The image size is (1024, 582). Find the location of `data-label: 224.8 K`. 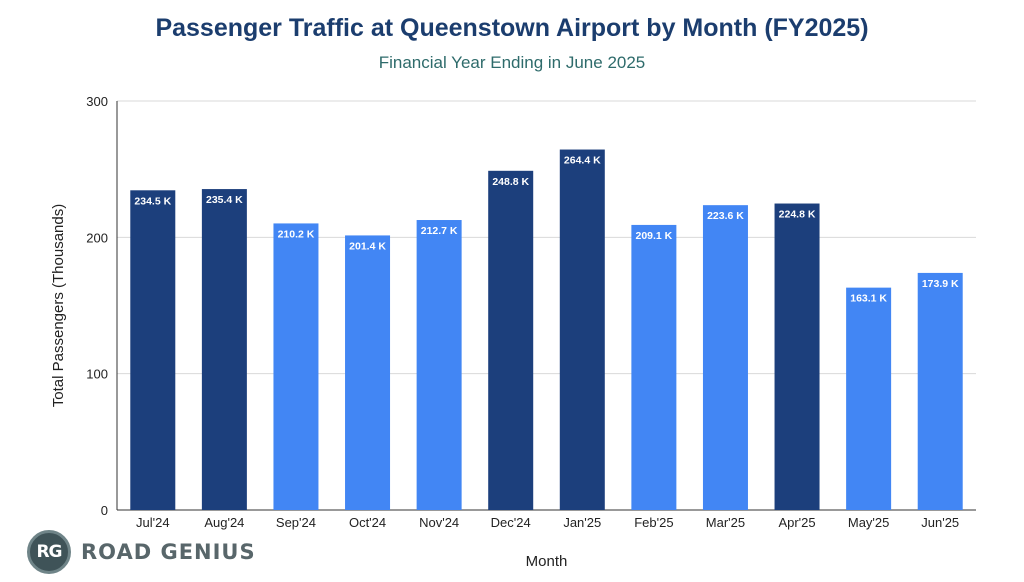

data-label: 224.8 K is located at coordinates (797, 215).